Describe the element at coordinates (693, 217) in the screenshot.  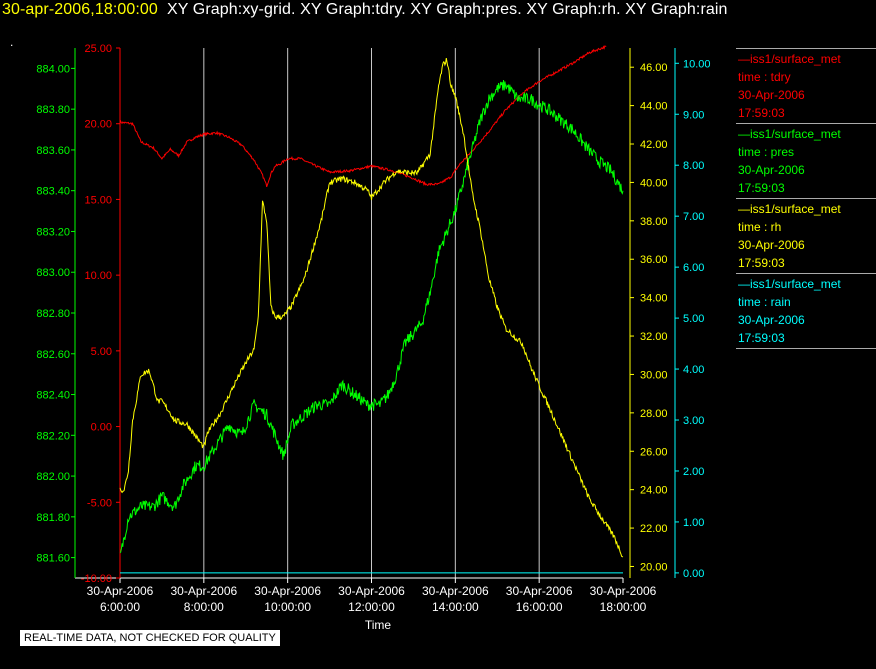
I see `rain-tick-label: 7.00` at that location.